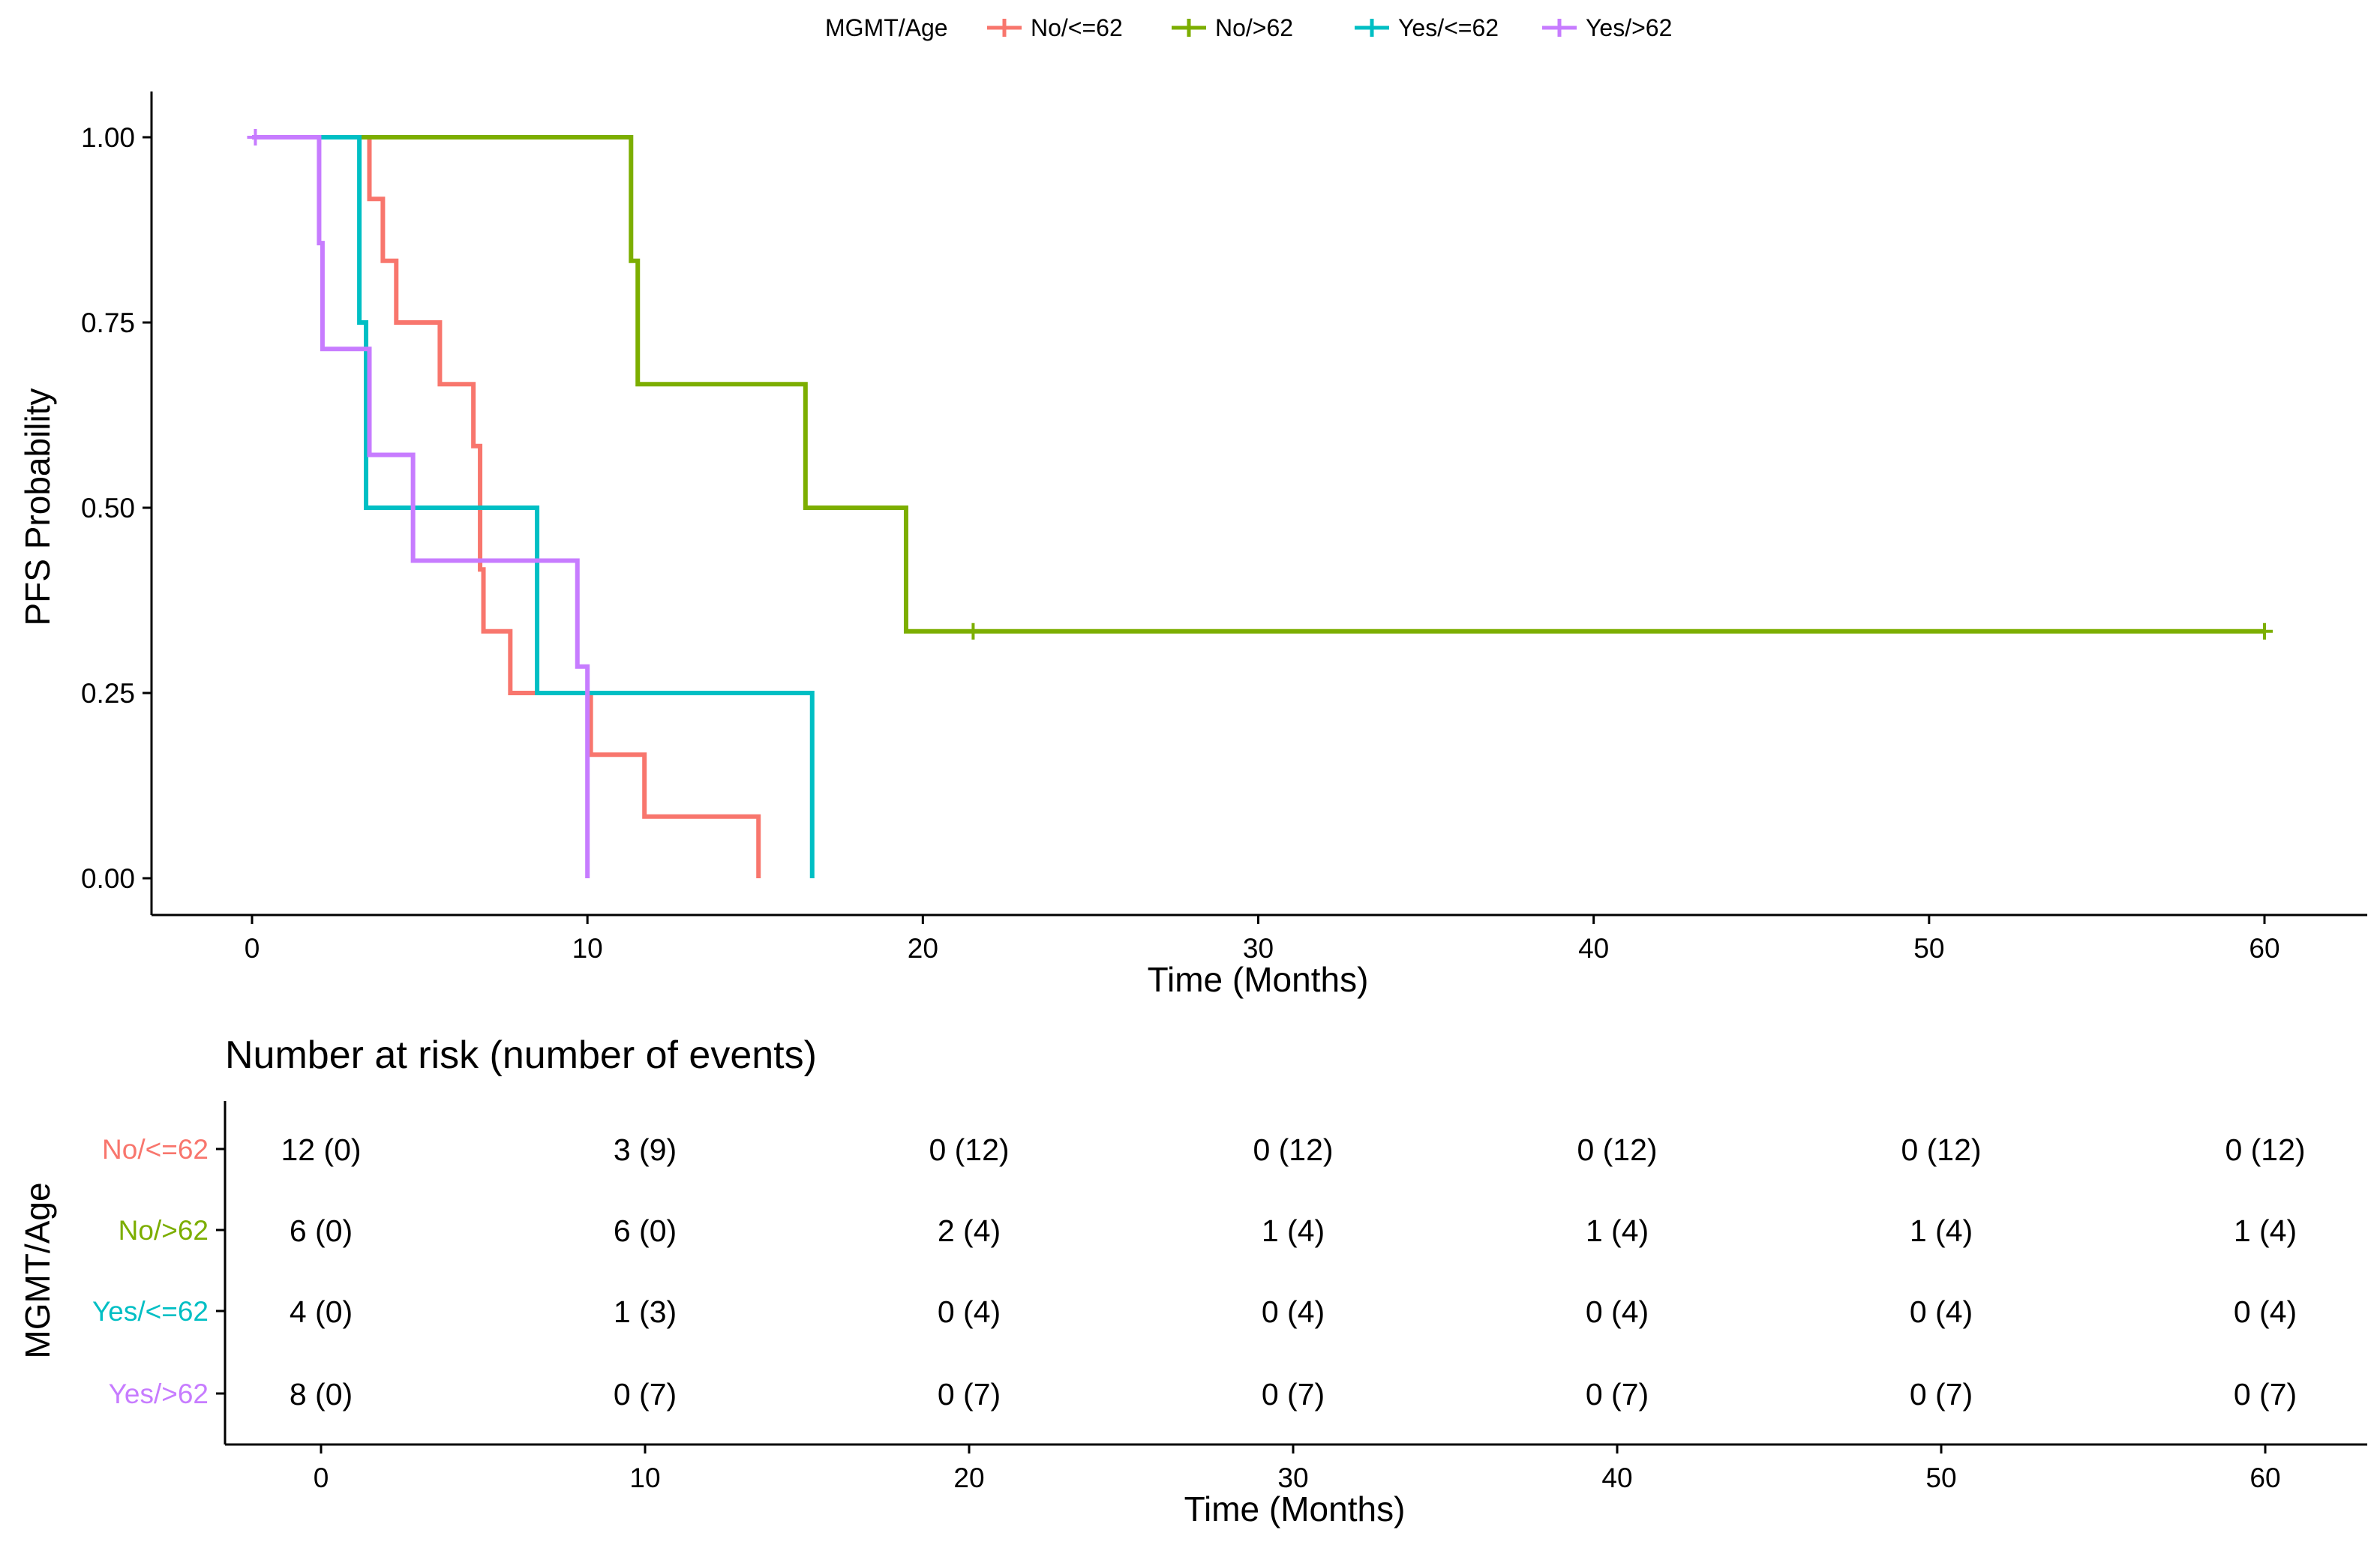 This screenshot has height=1548, width=2380. What do you see at coordinates (1372, 28) in the screenshot?
I see `legend-swatch-yes-le62` at bounding box center [1372, 28].